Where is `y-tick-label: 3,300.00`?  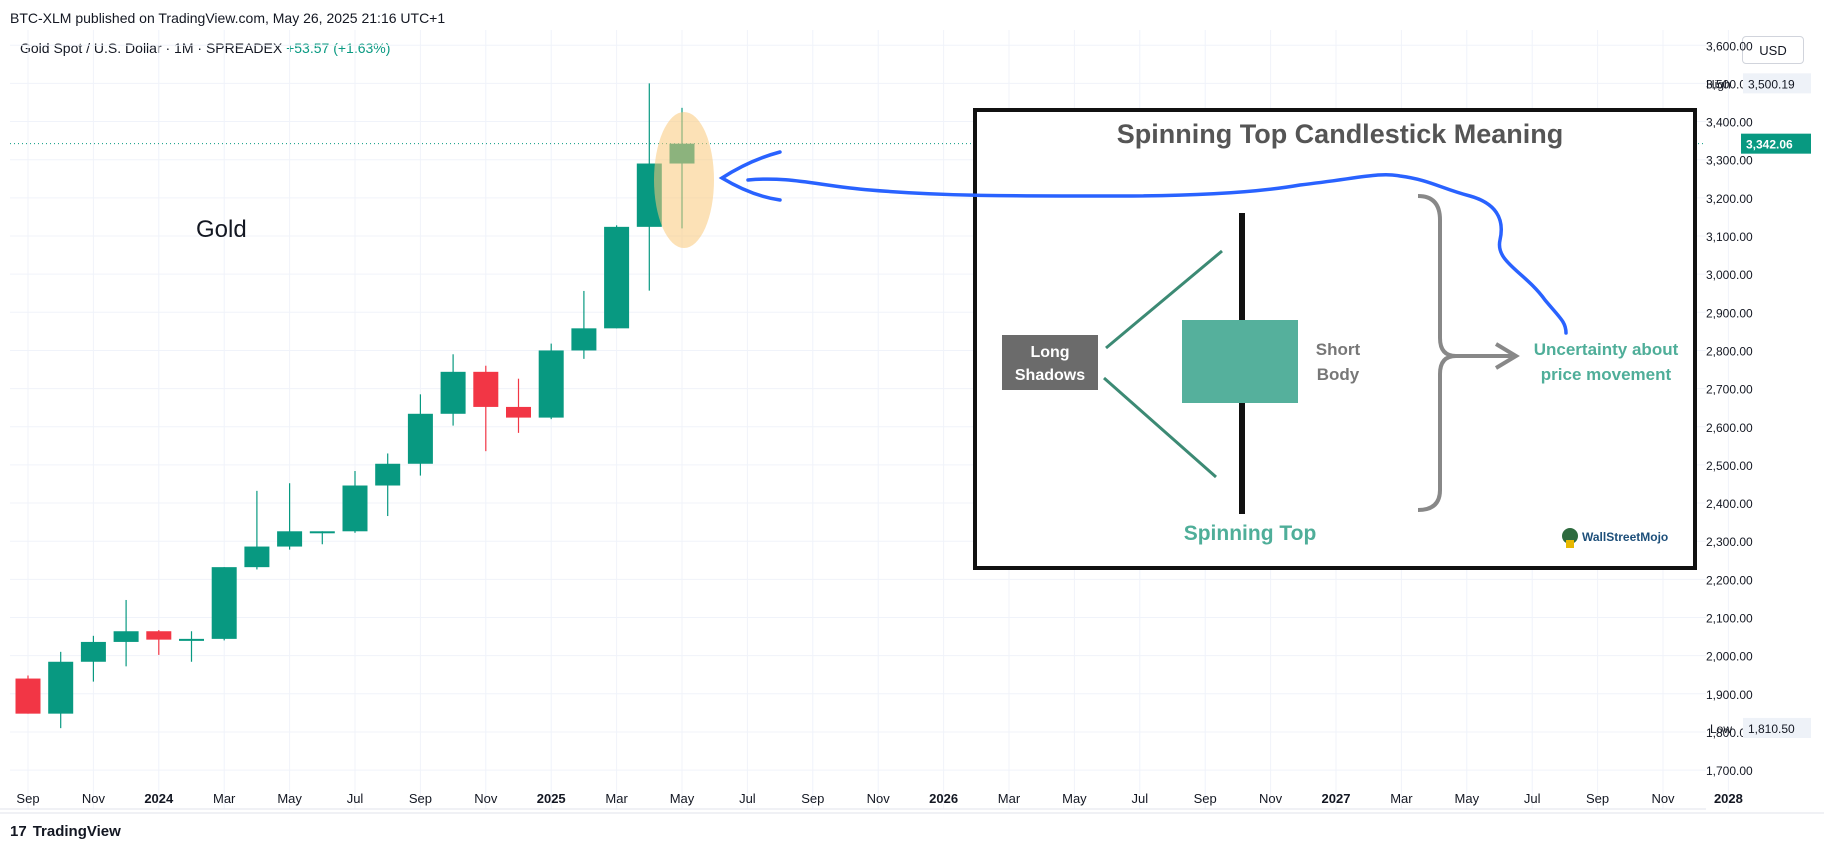 y-tick-label: 3,300.00 is located at coordinates (1729, 161).